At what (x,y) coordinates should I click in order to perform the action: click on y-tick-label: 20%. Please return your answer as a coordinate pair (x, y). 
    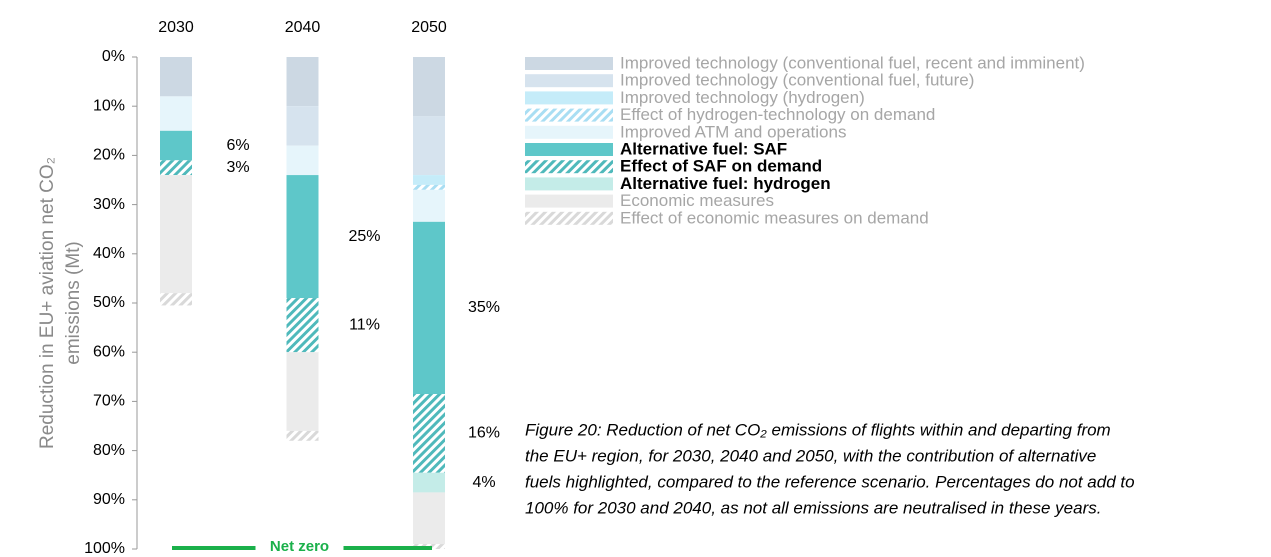
    Looking at the image, I should click on (109, 155).